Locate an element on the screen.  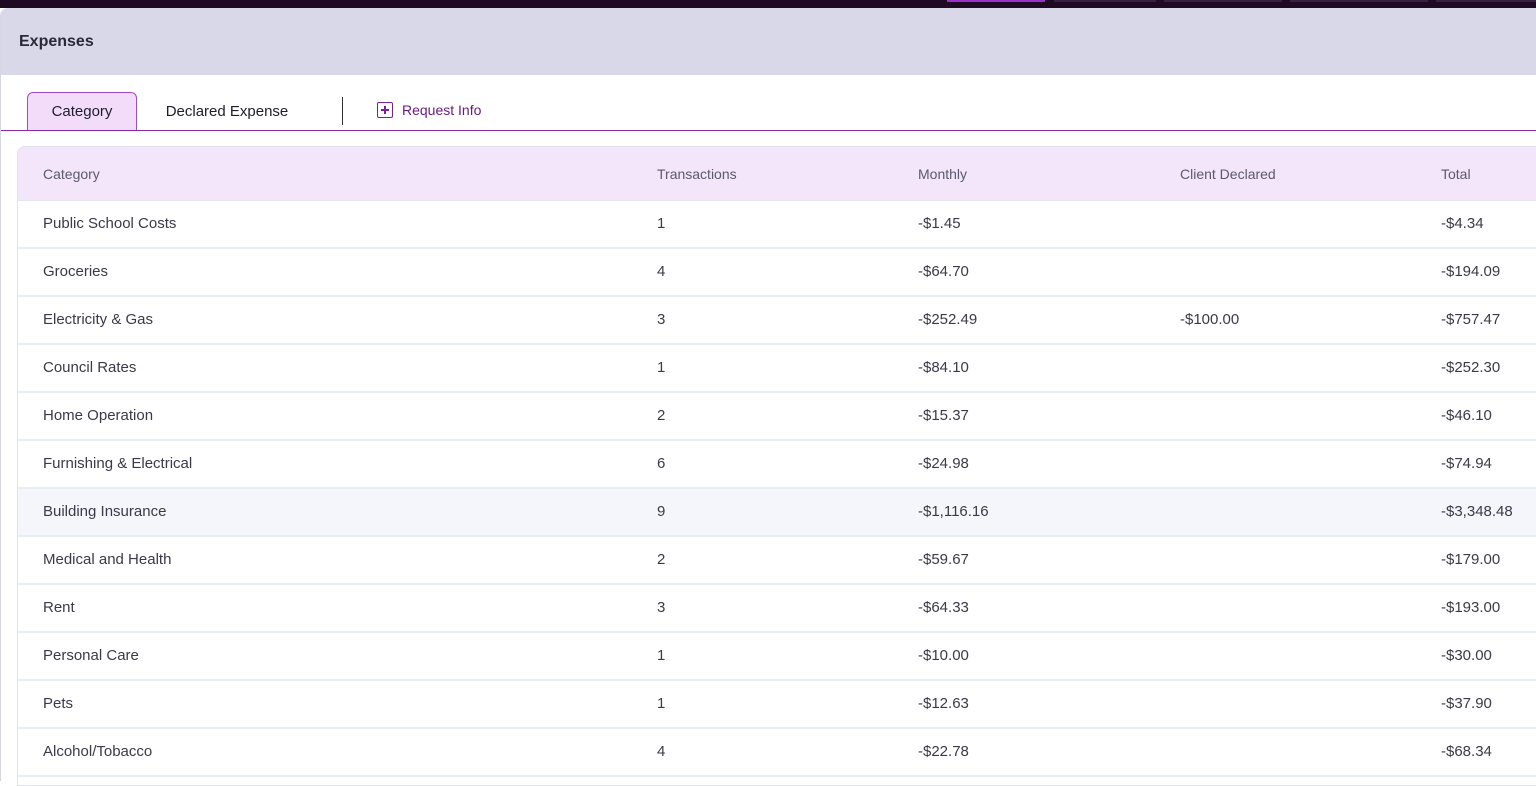
cell-total: -$757.47 is located at coordinates (1471, 319).